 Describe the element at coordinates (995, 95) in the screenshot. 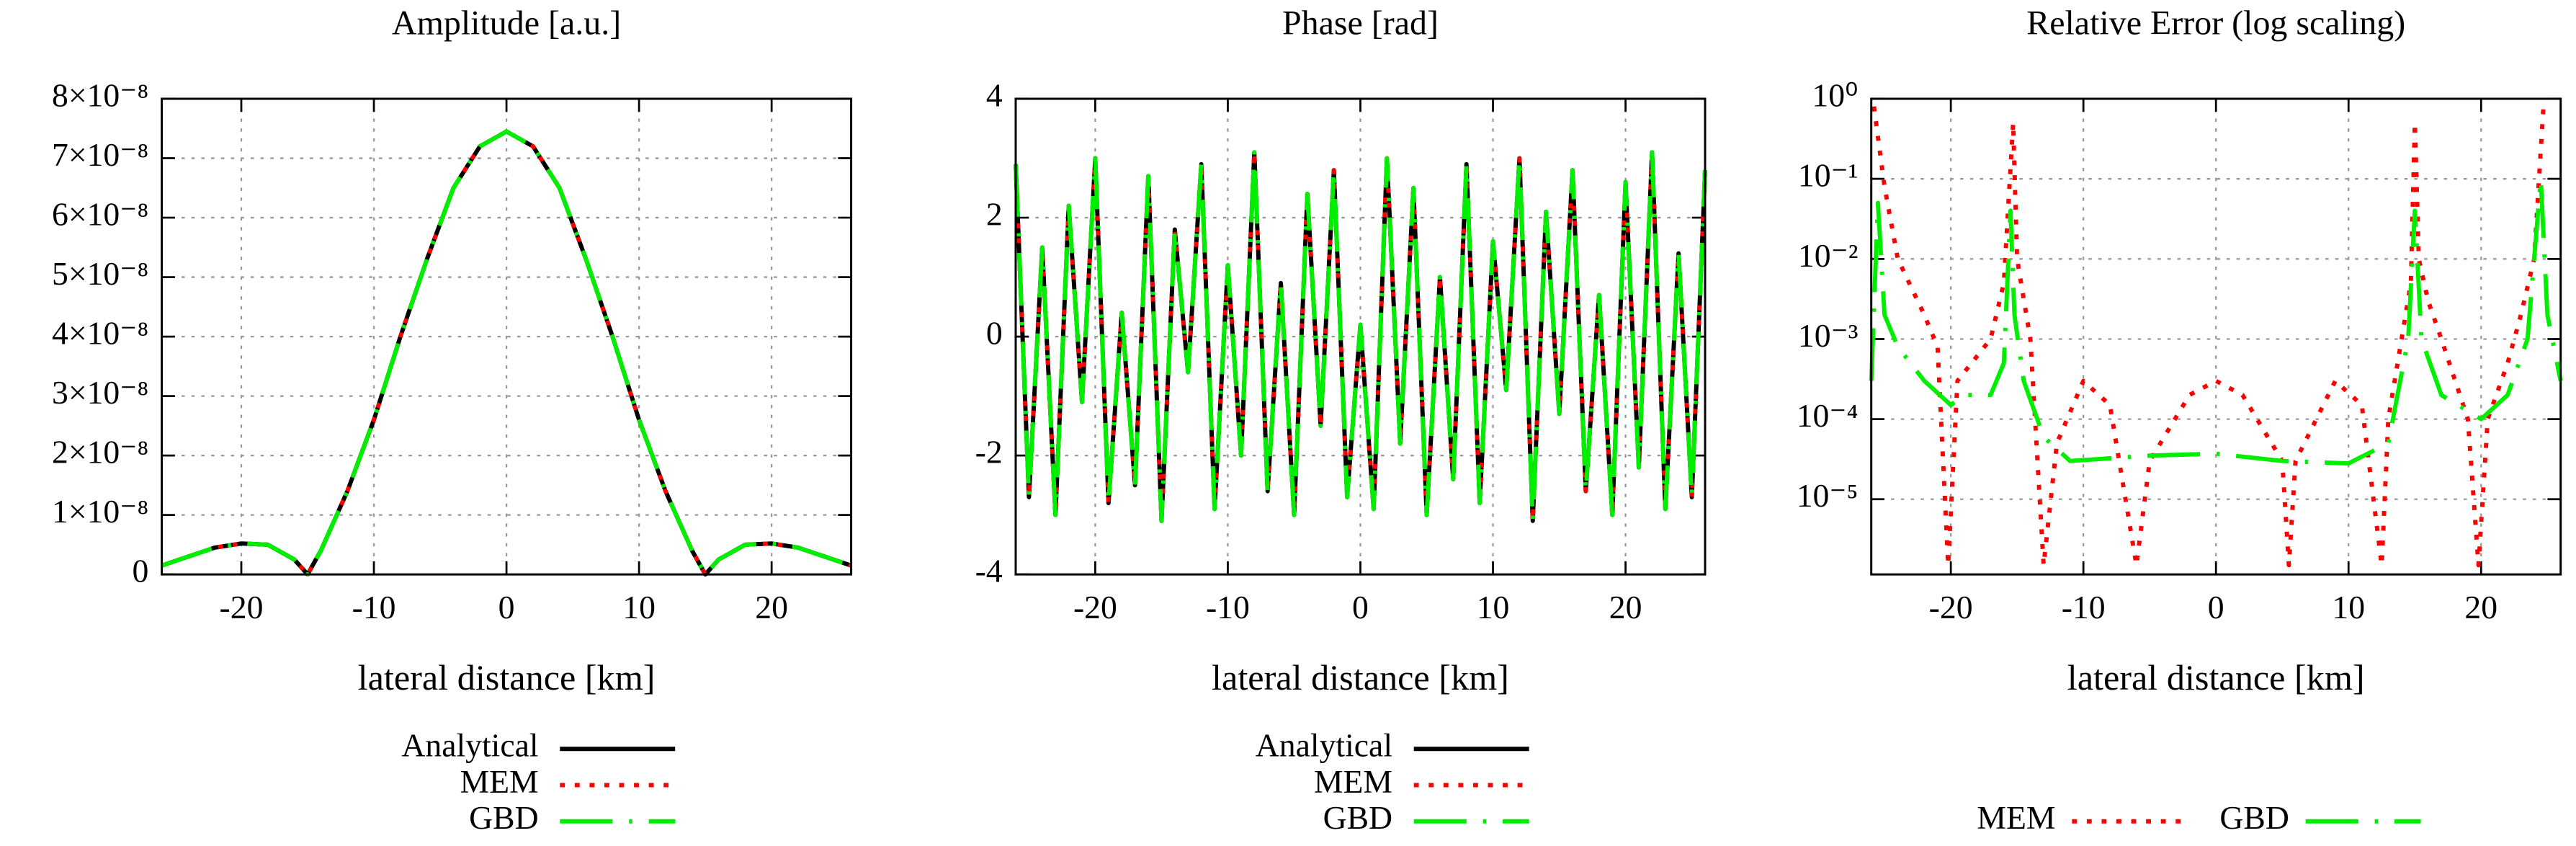

I see `y-tick-label: 4` at that location.